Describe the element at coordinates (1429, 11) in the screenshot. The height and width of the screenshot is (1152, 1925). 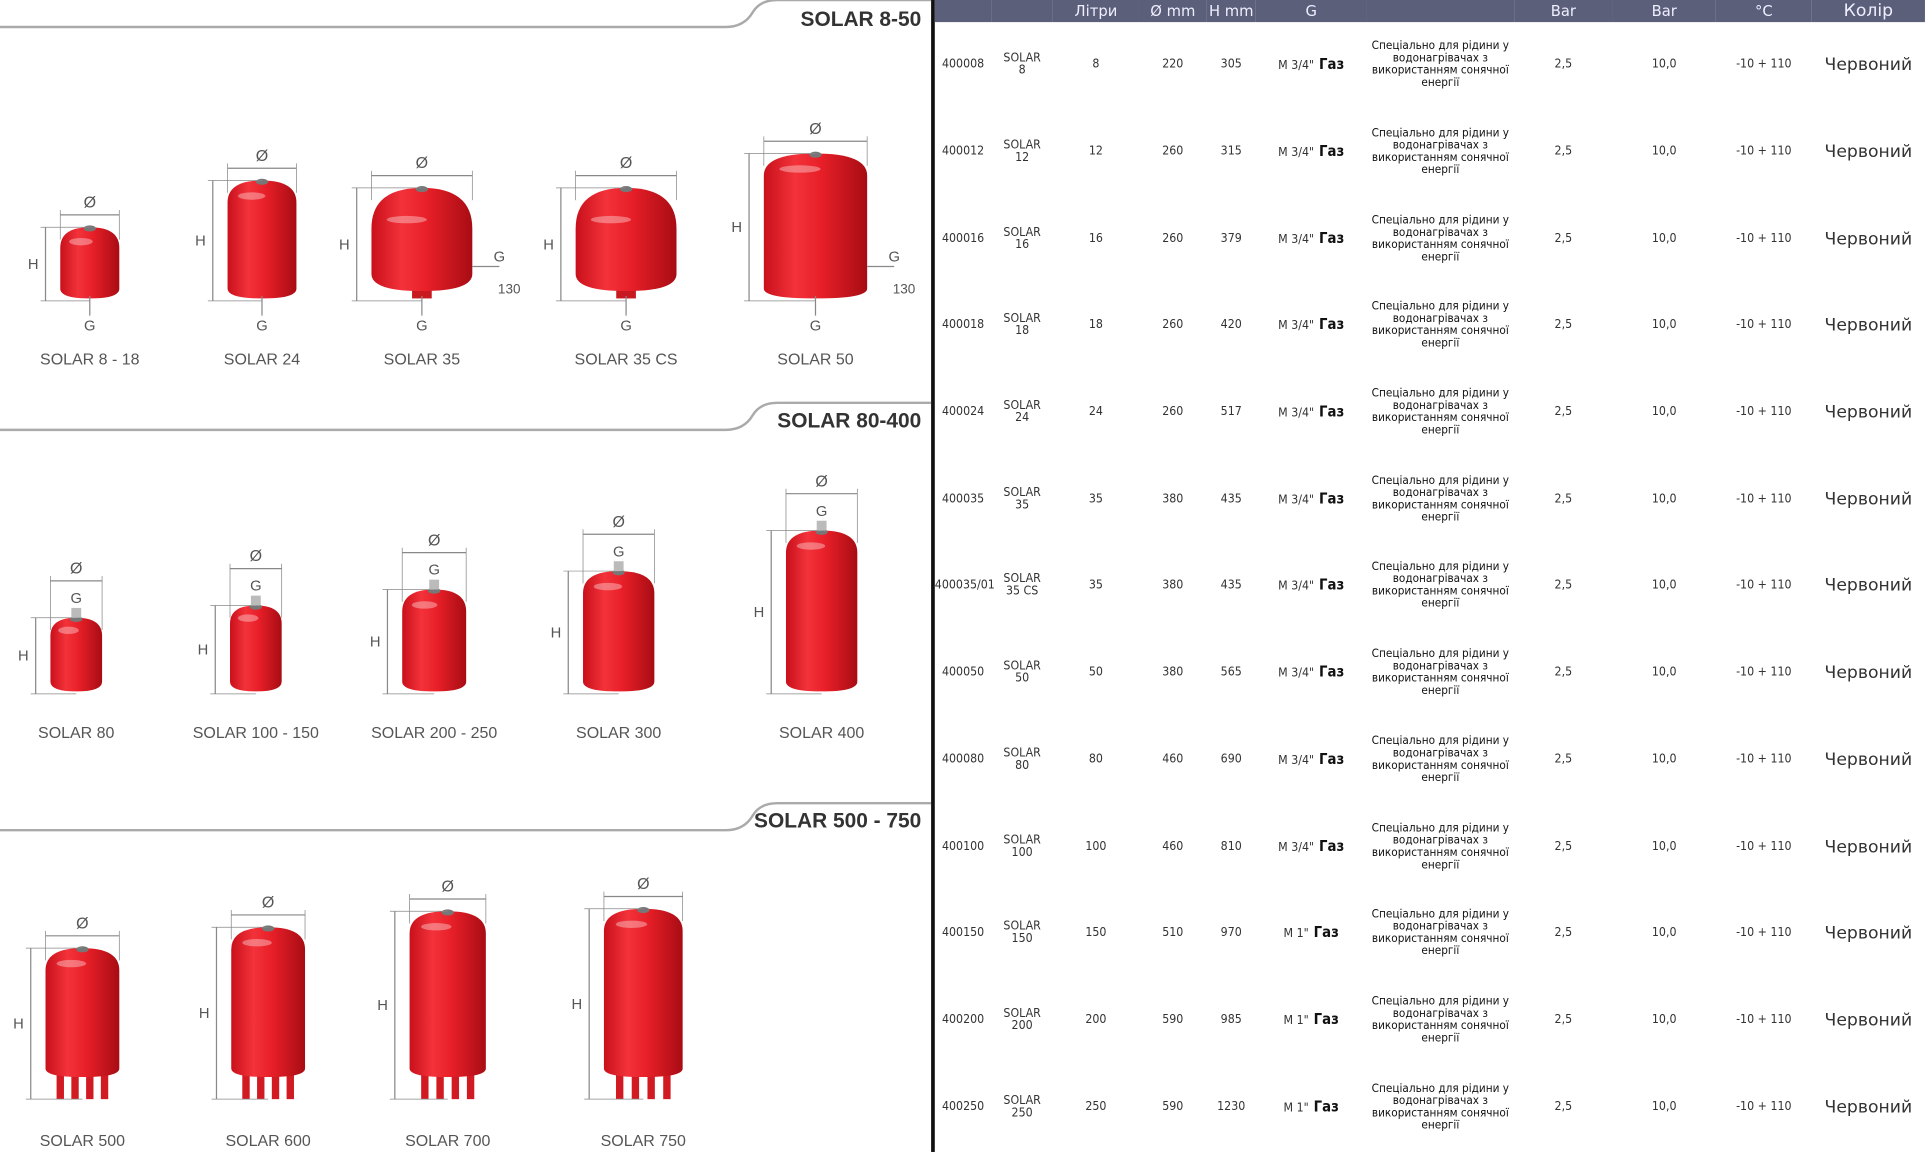
I see `header-row: Літри Ø mm H mm G Bar Bar °C Колір` at that location.